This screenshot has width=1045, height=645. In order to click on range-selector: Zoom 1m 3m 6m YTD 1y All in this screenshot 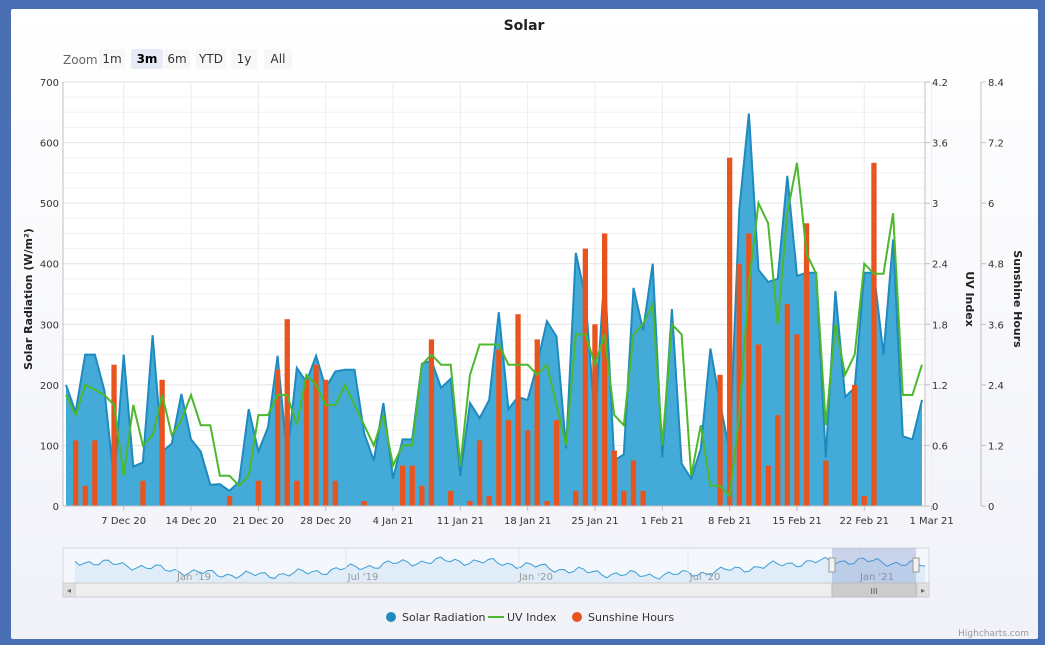, I will do `click(177, 59)`.